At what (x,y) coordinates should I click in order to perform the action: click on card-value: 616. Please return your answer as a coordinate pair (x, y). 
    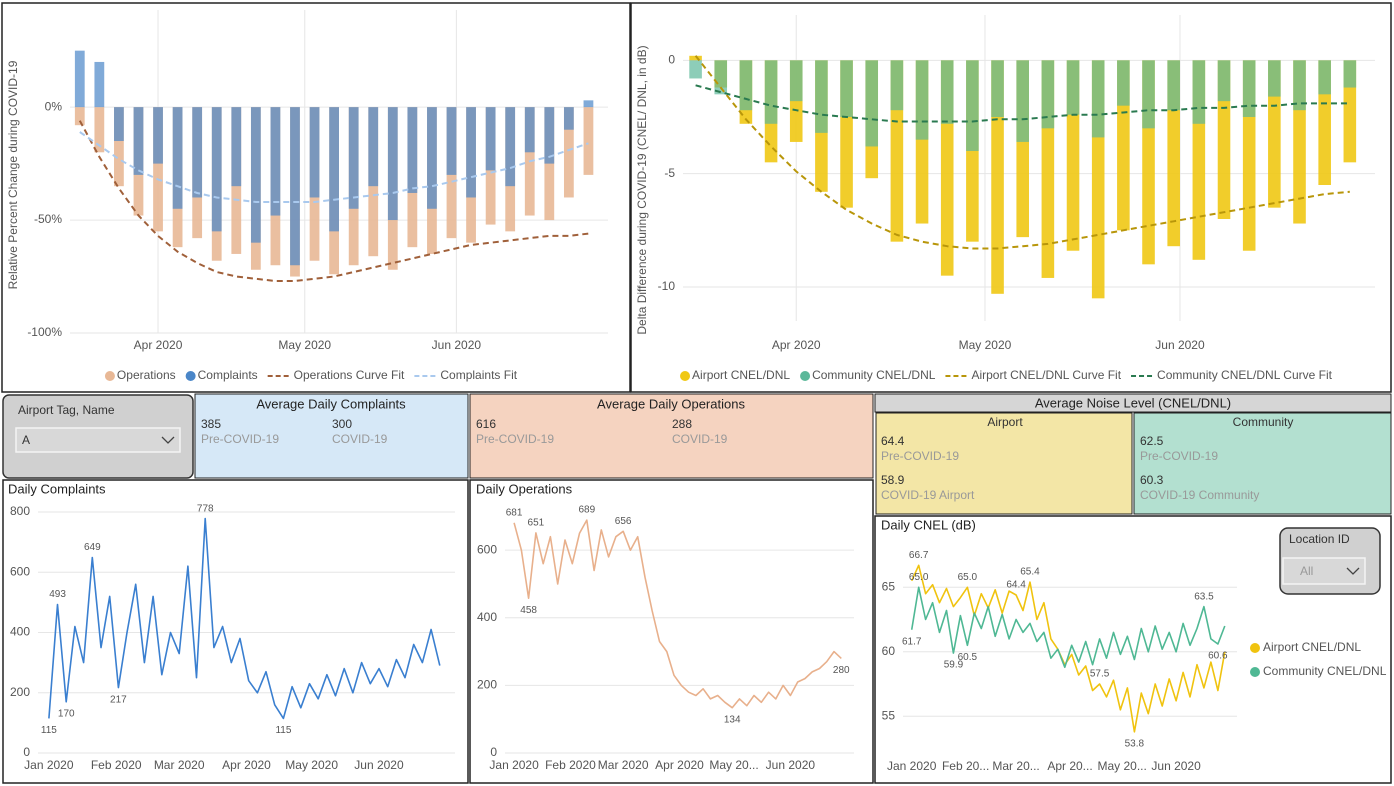
    Looking at the image, I should click on (486, 424).